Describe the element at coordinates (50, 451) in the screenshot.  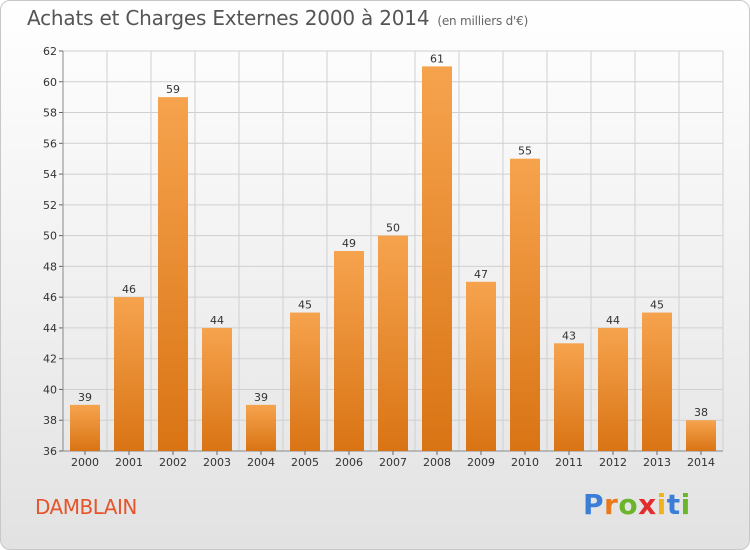
I see `y-tick-label: 36` at that location.